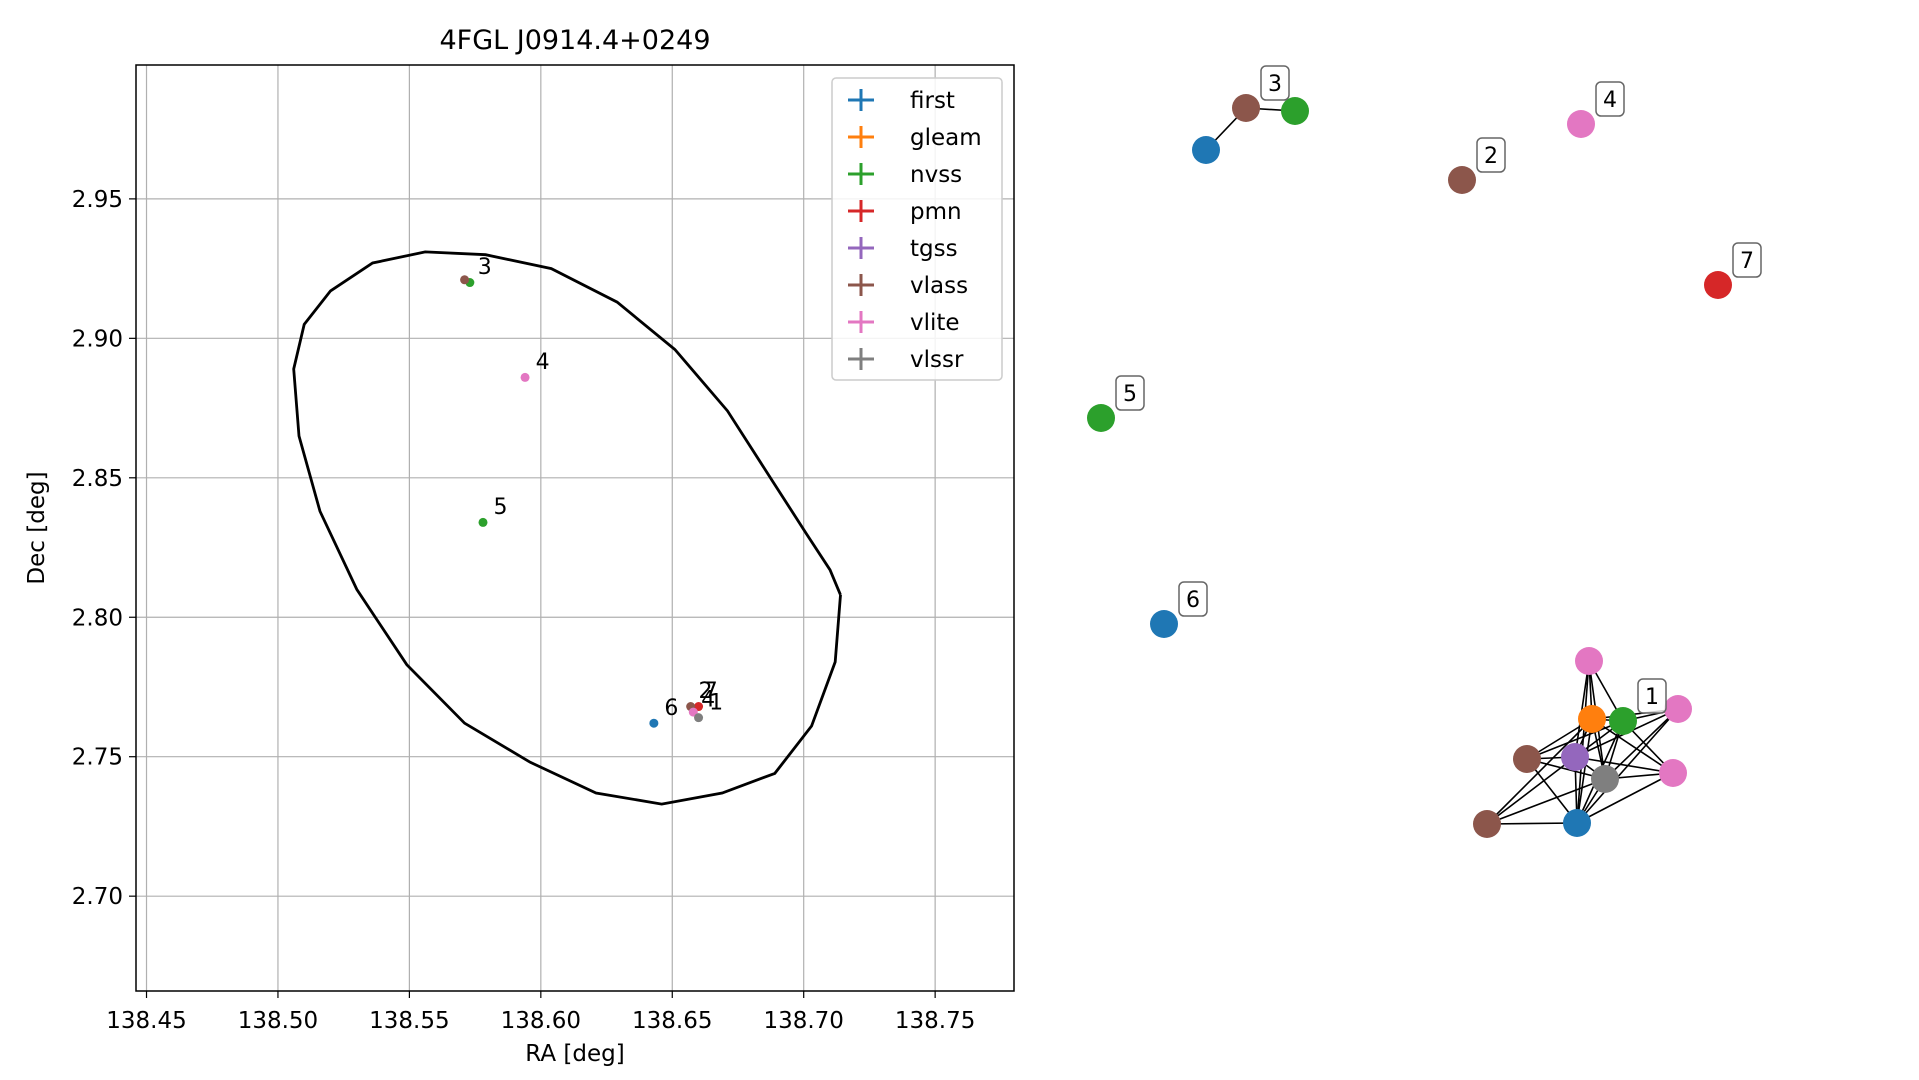 This screenshot has width=1919, height=1080. What do you see at coordinates (574, 40) in the screenshot?
I see `chart-title: 4FGL J0914.4+0249` at bounding box center [574, 40].